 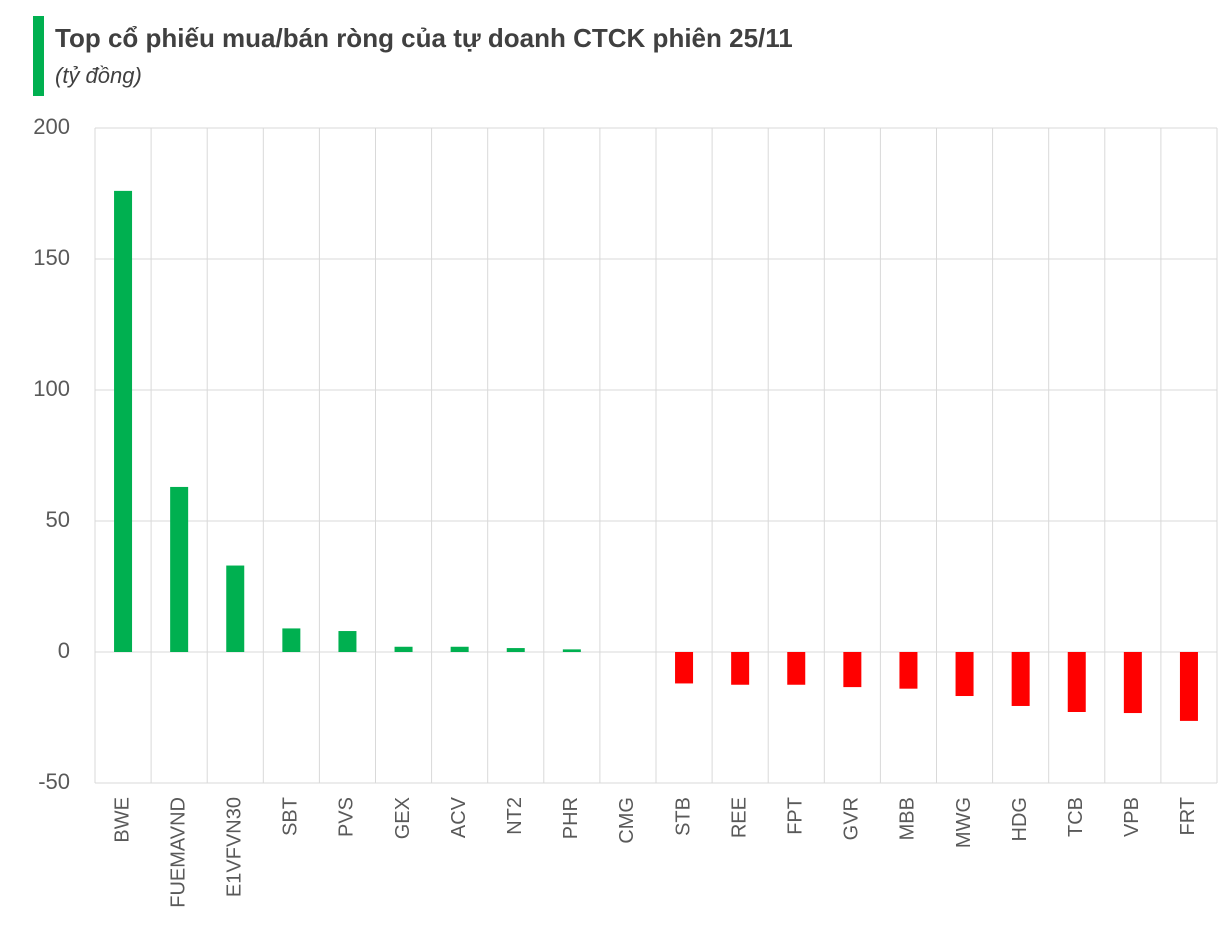 What do you see at coordinates (1020, 819) in the screenshot?
I see `x-tick-label: HDG` at bounding box center [1020, 819].